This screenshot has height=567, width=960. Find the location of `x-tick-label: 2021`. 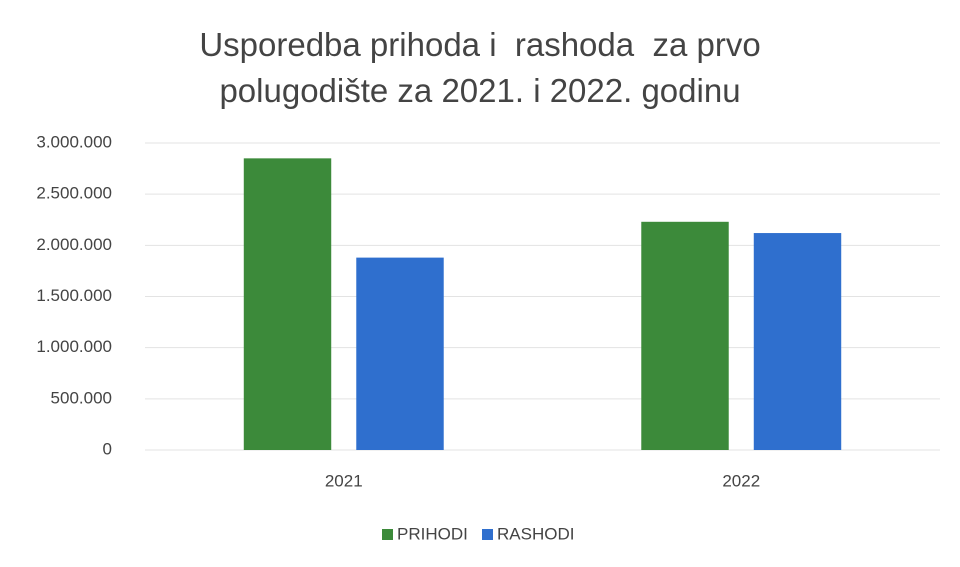

x-tick-label: 2021 is located at coordinates (344, 480).